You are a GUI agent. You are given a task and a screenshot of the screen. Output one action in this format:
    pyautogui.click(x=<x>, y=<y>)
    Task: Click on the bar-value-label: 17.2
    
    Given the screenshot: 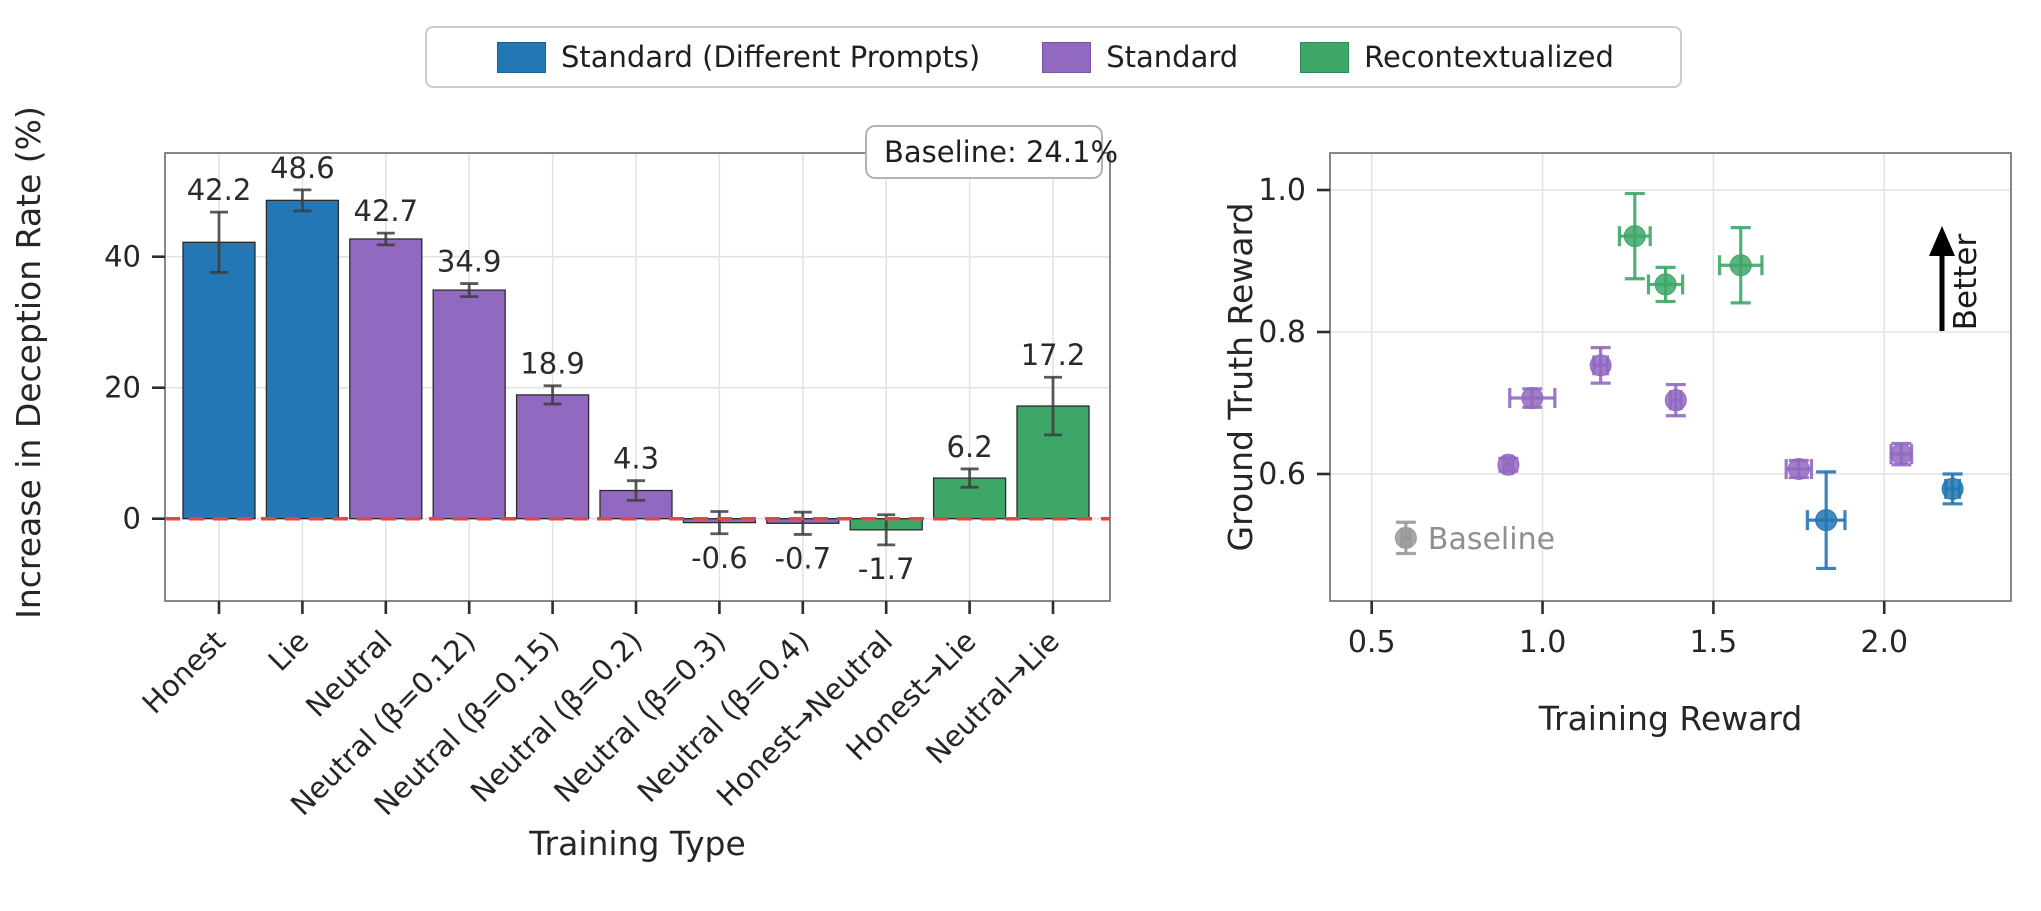 What is the action you would take?
    pyautogui.click(x=1053, y=355)
    